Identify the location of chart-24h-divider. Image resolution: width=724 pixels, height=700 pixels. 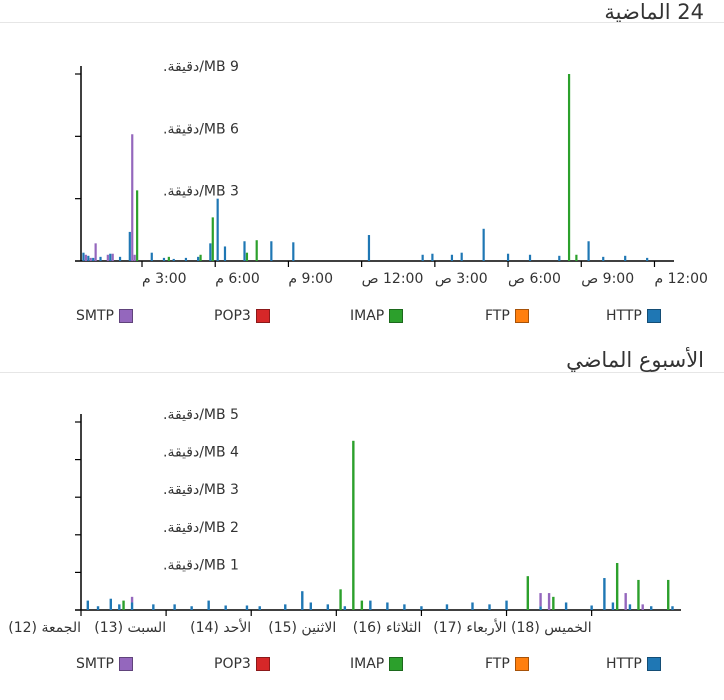
(362, 22).